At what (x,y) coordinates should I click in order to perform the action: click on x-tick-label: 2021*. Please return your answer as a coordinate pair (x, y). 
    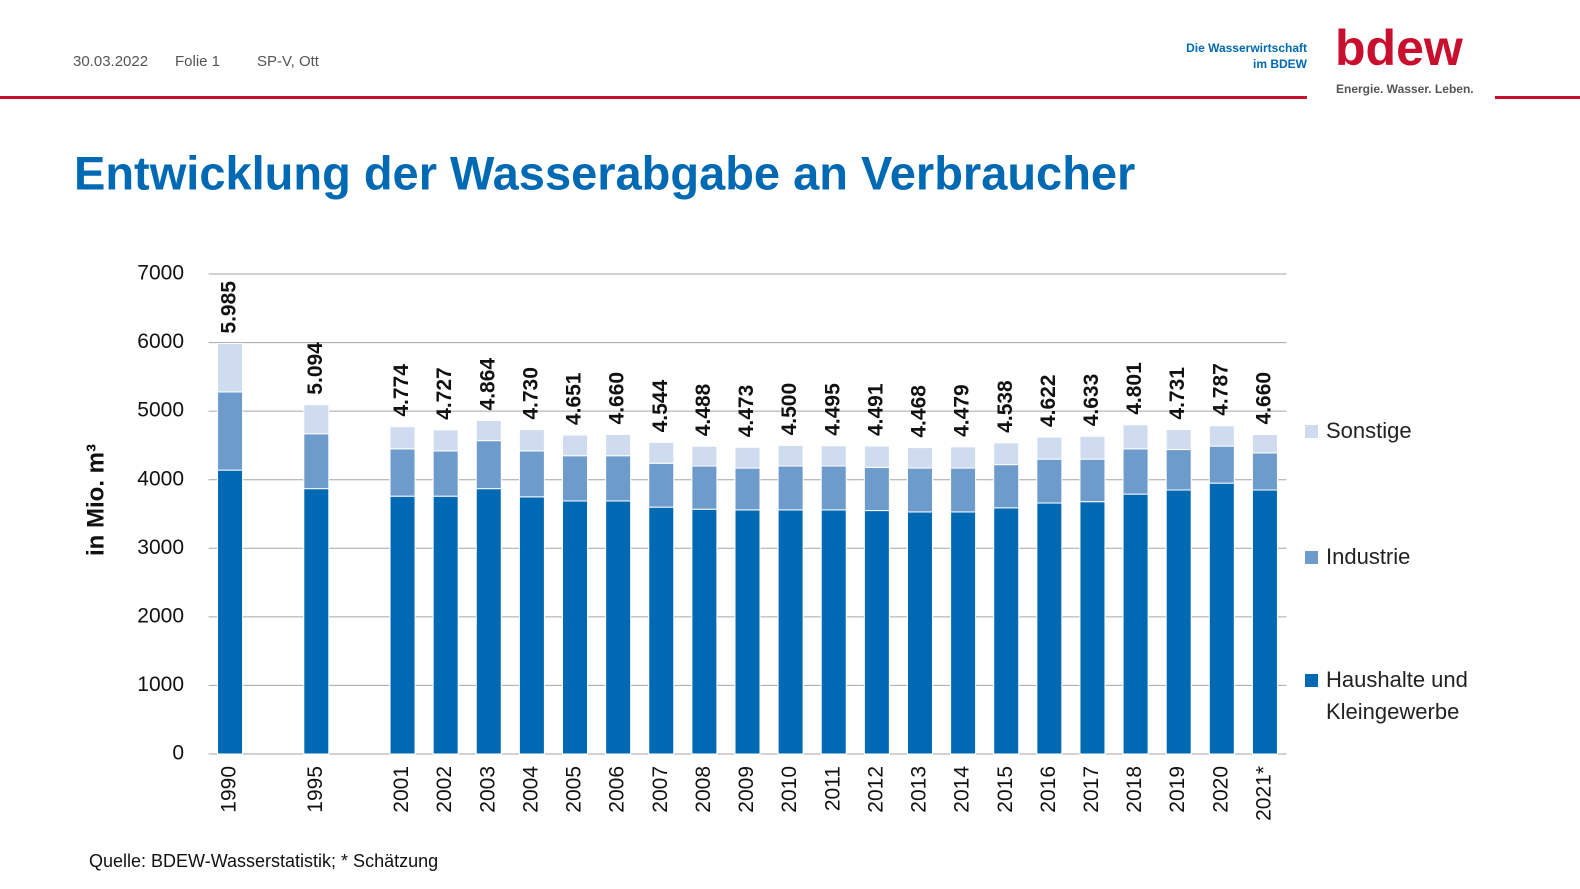
    Looking at the image, I should click on (1263, 793).